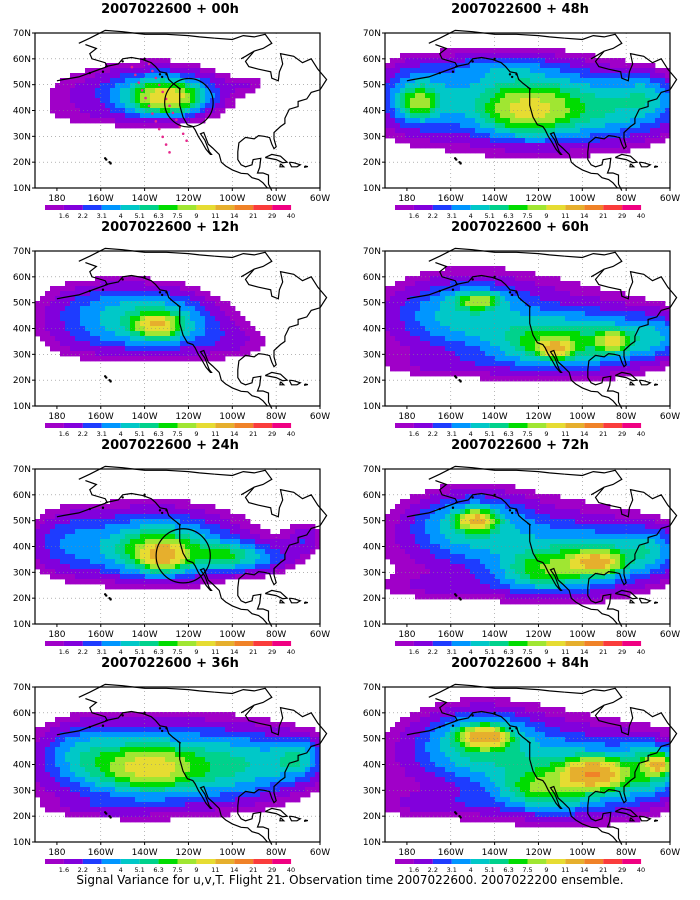 The height and width of the screenshot is (900, 700). What do you see at coordinates (272, 215) in the screenshot?
I see `colorbar-label: 29` at bounding box center [272, 215].